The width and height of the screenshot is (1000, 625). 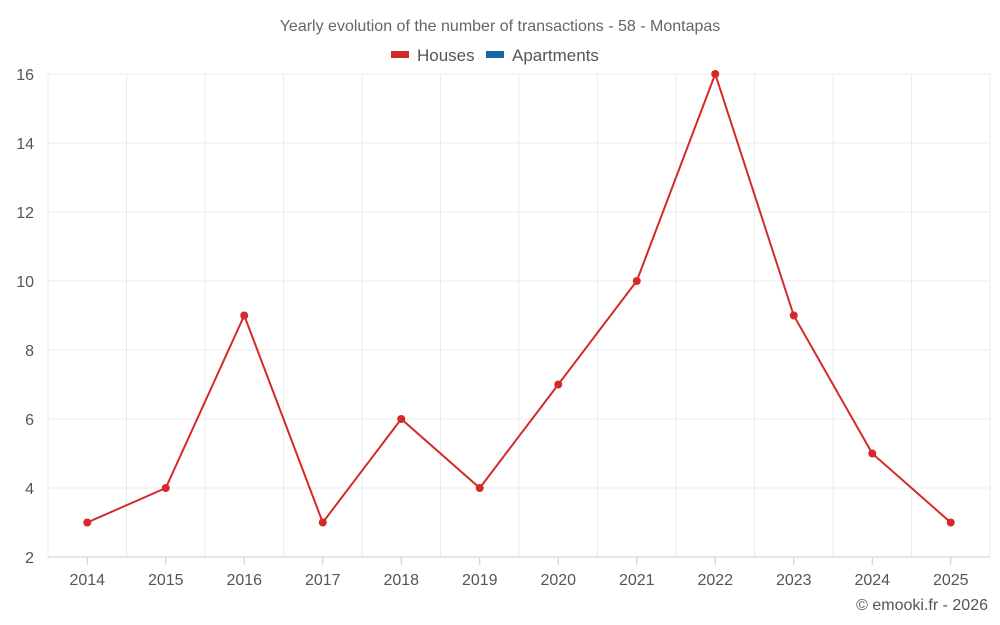 What do you see at coordinates (951, 580) in the screenshot?
I see `x-tick-label: 2025` at bounding box center [951, 580].